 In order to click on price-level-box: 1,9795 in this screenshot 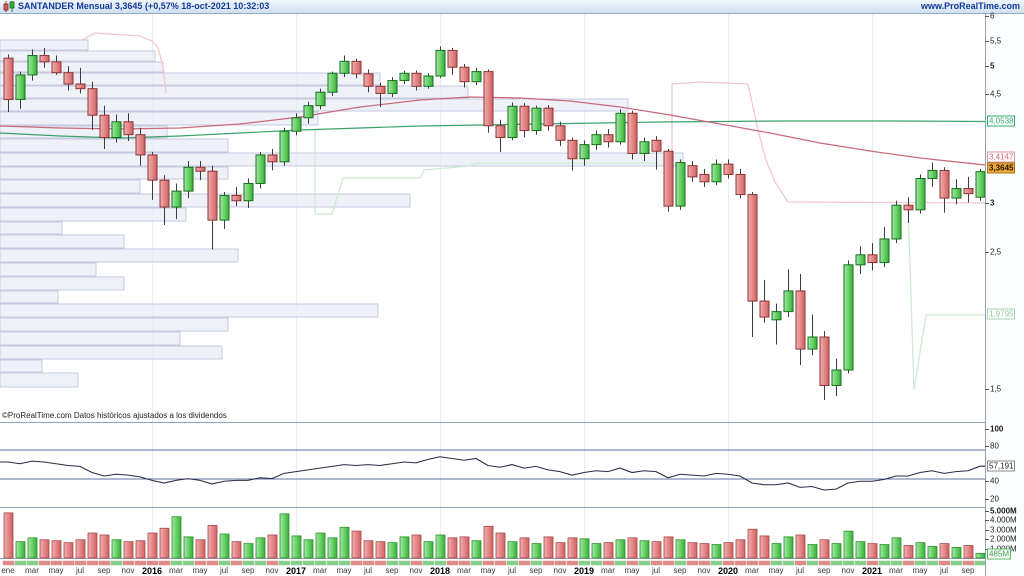, I will do `click(1001, 314)`.